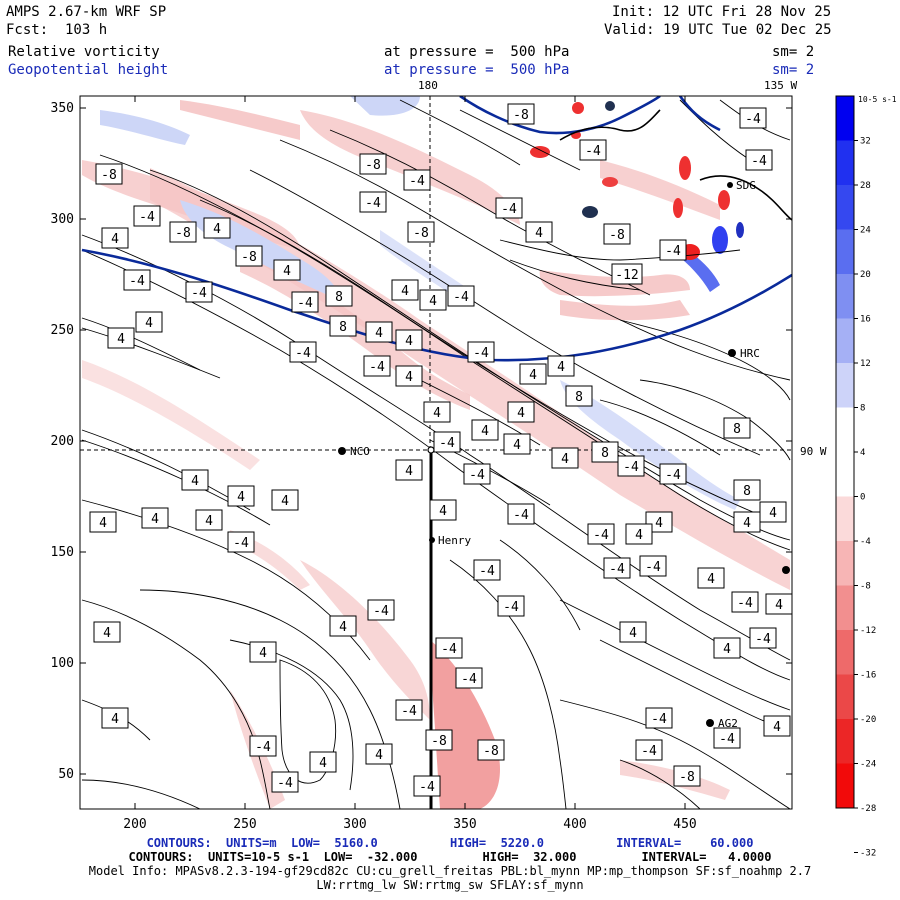  What do you see at coordinates (66, 774) in the screenshot?
I see `svg-text: 50` at bounding box center [66, 774].